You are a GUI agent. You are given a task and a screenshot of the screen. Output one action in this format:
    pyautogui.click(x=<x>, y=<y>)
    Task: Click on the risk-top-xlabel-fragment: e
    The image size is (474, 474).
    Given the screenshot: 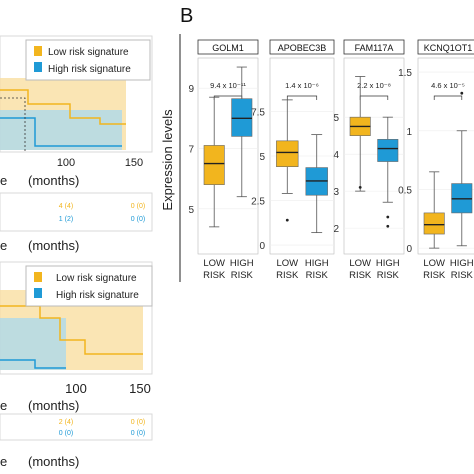 What is the action you would take?
    pyautogui.click(x=3, y=245)
    